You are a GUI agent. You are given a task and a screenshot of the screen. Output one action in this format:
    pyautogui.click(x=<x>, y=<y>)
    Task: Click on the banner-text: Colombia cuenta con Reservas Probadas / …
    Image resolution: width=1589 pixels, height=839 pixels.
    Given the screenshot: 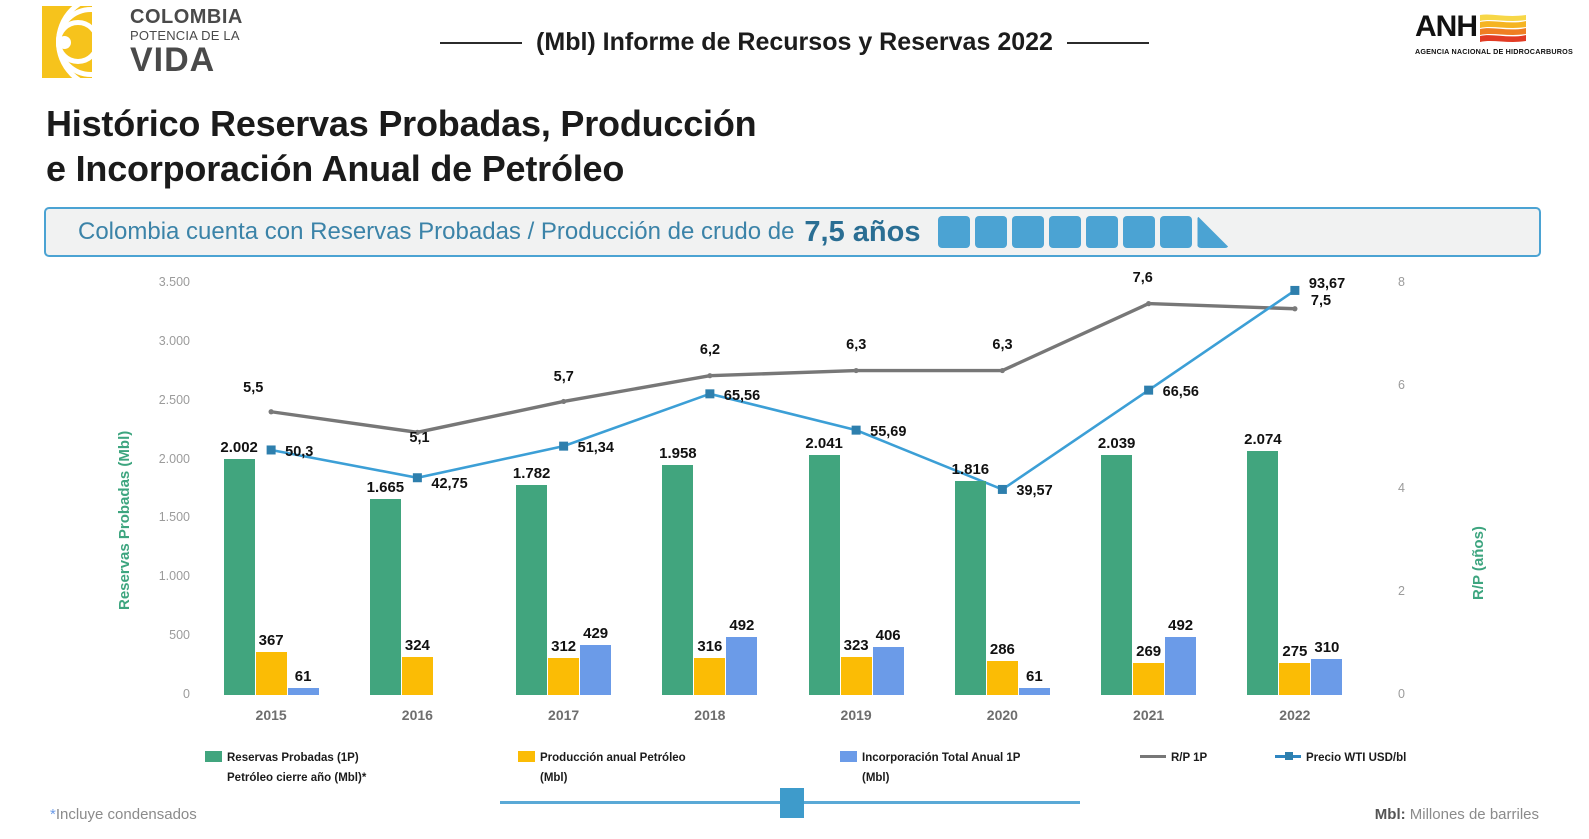 What is the action you would take?
    pyautogui.click(x=436, y=231)
    